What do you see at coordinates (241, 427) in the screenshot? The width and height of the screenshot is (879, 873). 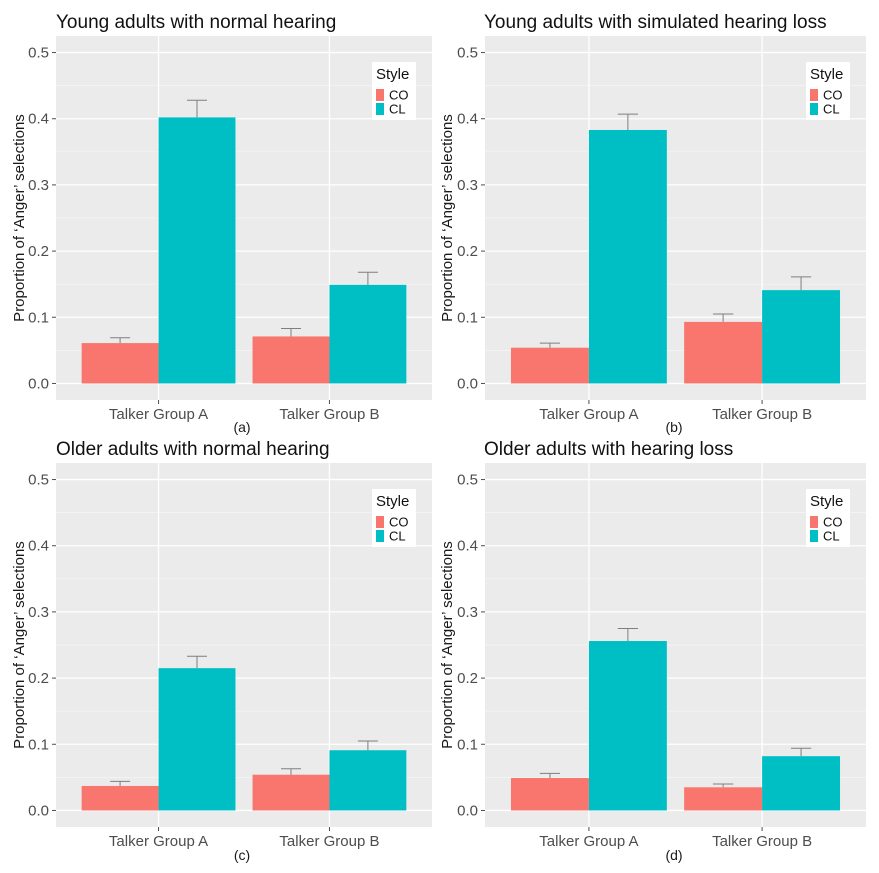 I see `panel-label: (a)` at bounding box center [241, 427].